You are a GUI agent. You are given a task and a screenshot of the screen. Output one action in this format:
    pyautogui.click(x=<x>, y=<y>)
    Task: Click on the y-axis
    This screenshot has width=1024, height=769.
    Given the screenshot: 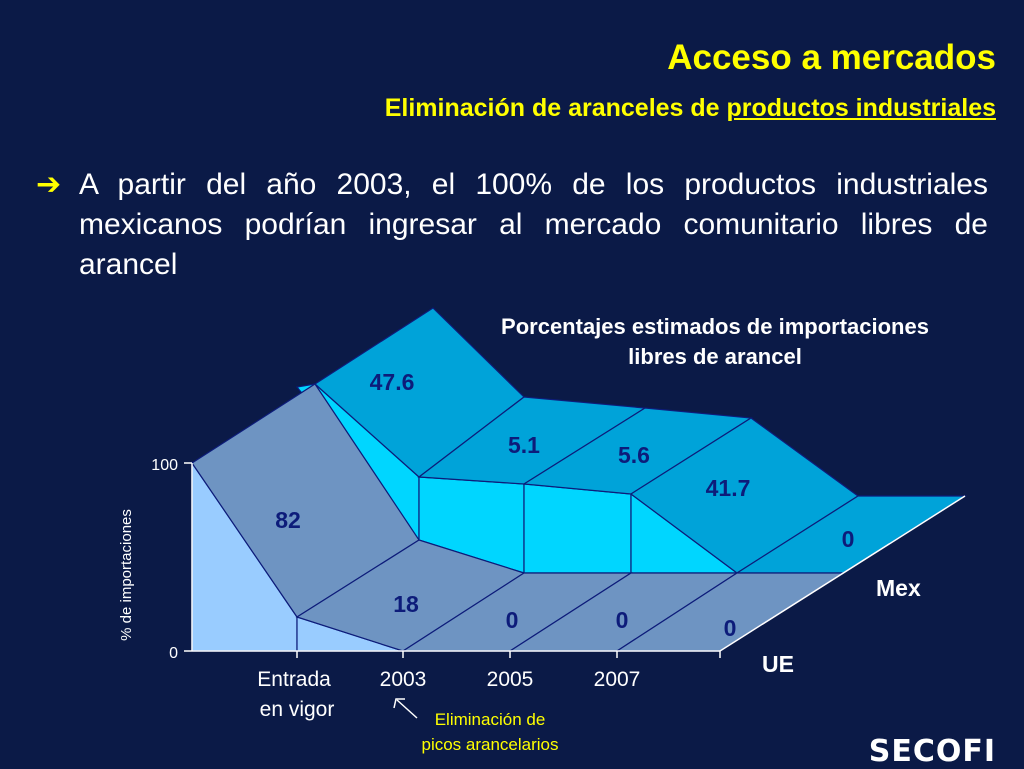 What is the action you would take?
    pyautogui.click(x=188, y=557)
    